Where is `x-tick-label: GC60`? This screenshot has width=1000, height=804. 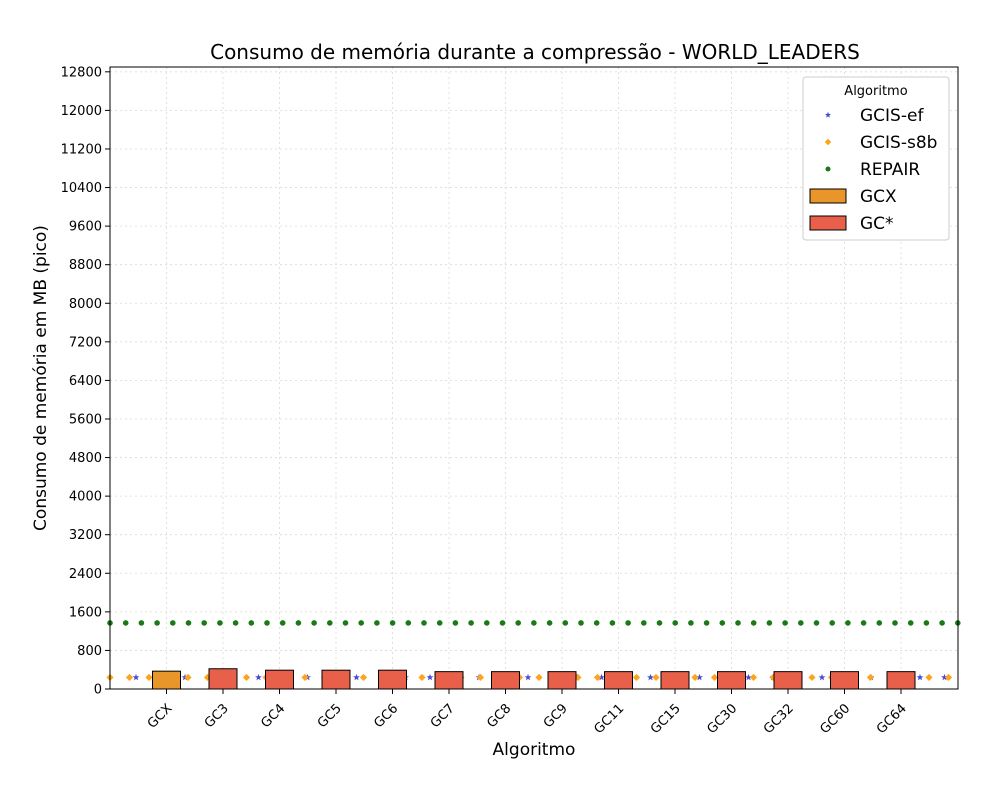 x-tick-label: GC60 is located at coordinates (835, 719).